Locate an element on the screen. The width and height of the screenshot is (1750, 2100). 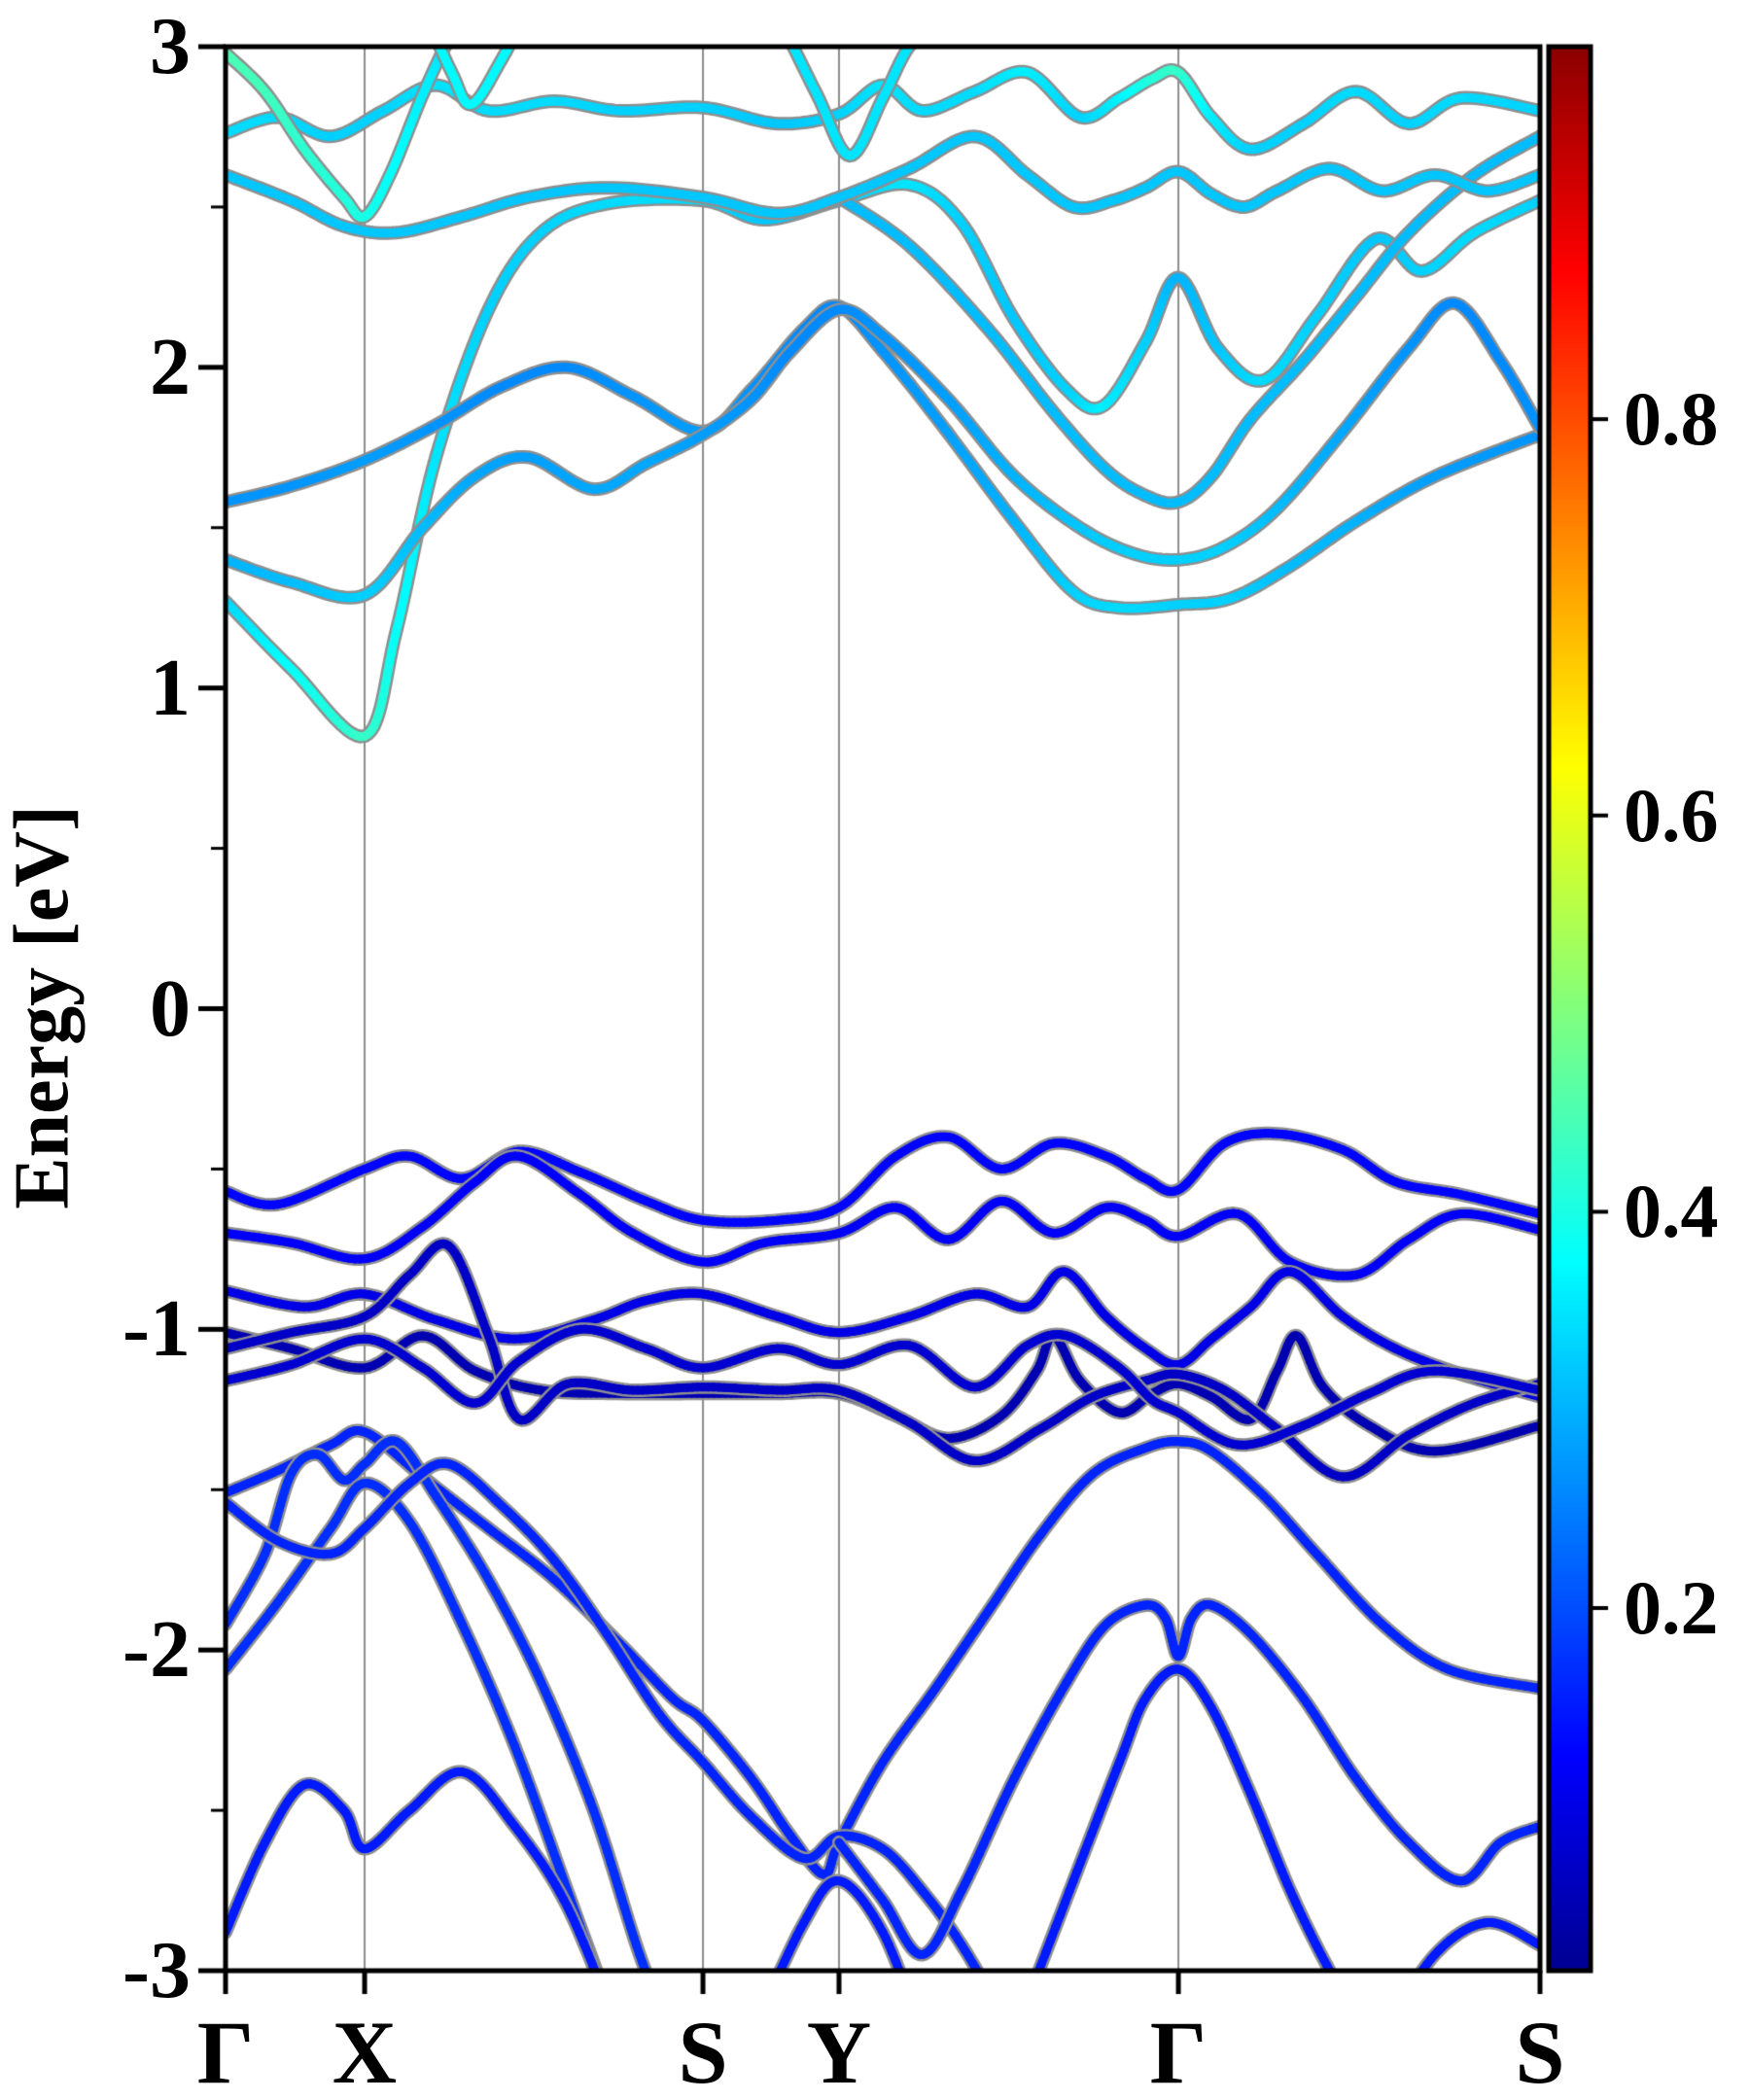
y-tick-label: -1 is located at coordinates (156, 1329).